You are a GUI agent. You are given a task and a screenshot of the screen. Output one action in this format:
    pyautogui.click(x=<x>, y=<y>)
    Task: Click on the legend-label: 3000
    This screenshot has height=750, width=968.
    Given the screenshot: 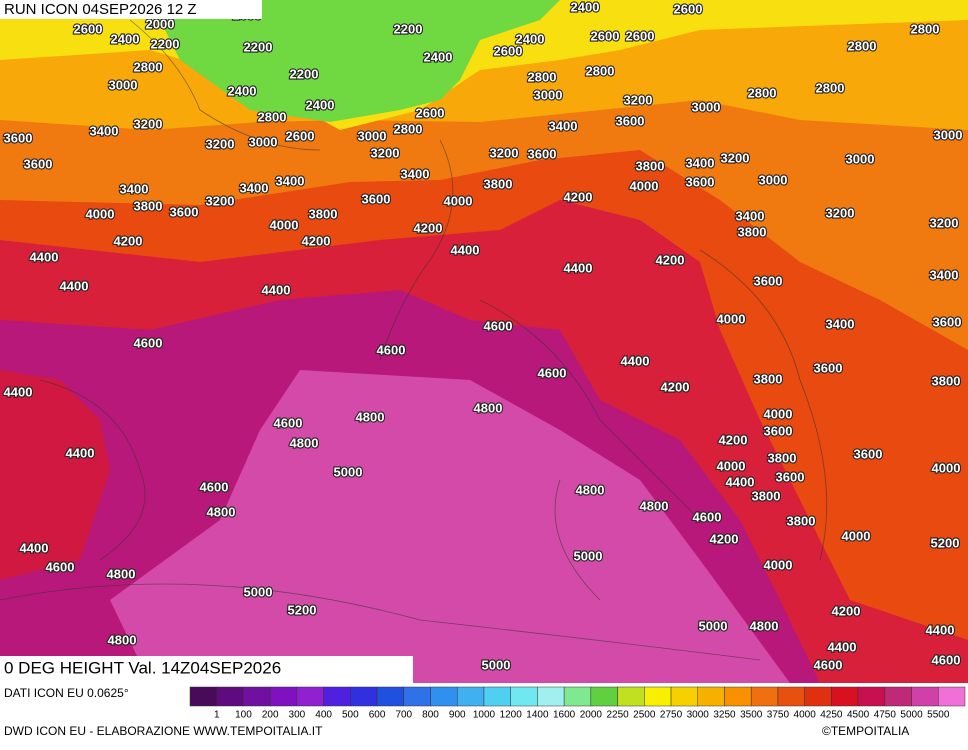 What is the action you would take?
    pyautogui.click(x=698, y=715)
    